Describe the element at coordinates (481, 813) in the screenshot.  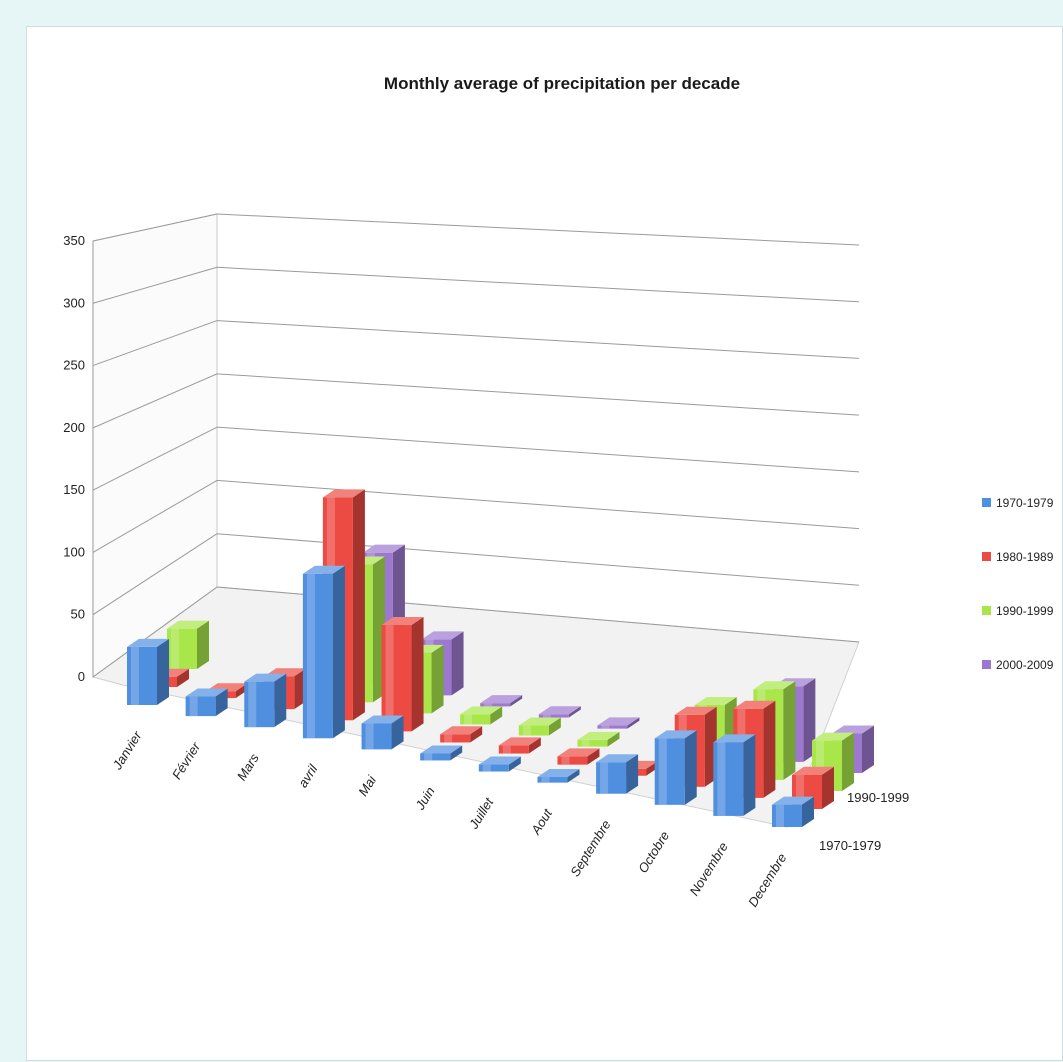
I see `category-label: Juillet` at that location.